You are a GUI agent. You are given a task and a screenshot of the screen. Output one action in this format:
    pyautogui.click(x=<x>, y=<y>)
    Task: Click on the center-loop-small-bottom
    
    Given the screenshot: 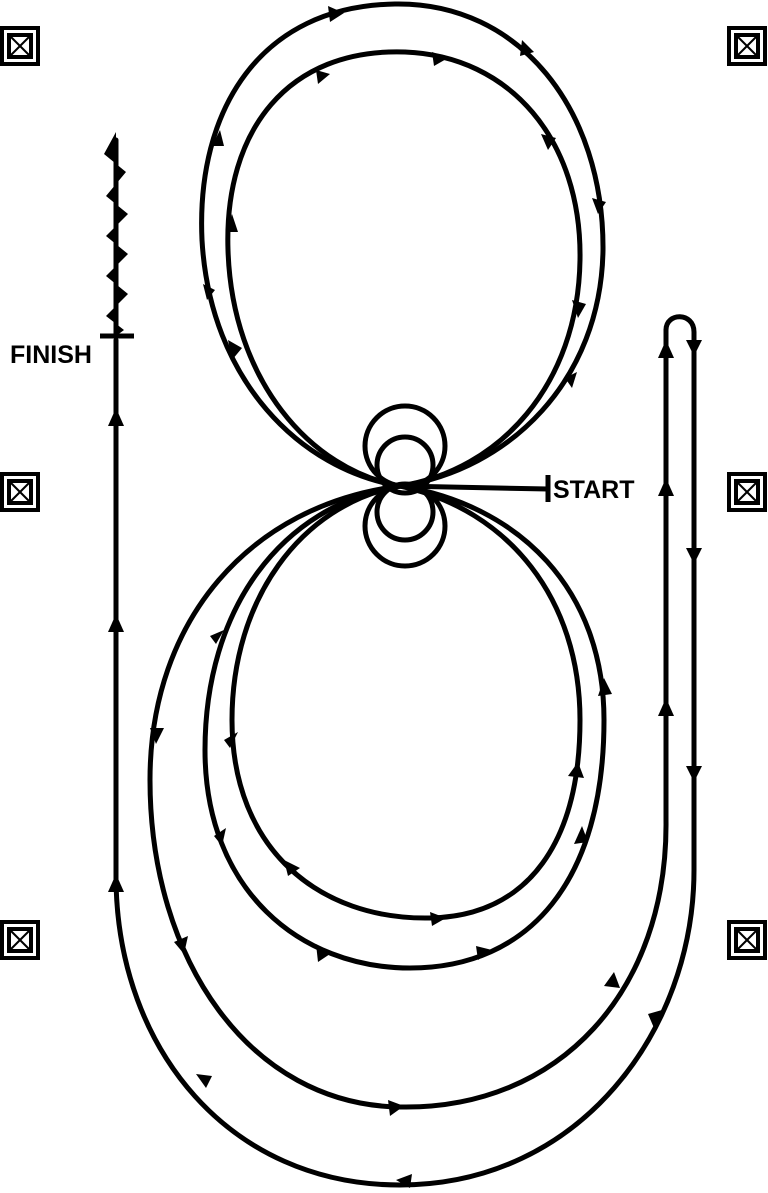 What is the action you would take?
    pyautogui.click(x=405, y=512)
    